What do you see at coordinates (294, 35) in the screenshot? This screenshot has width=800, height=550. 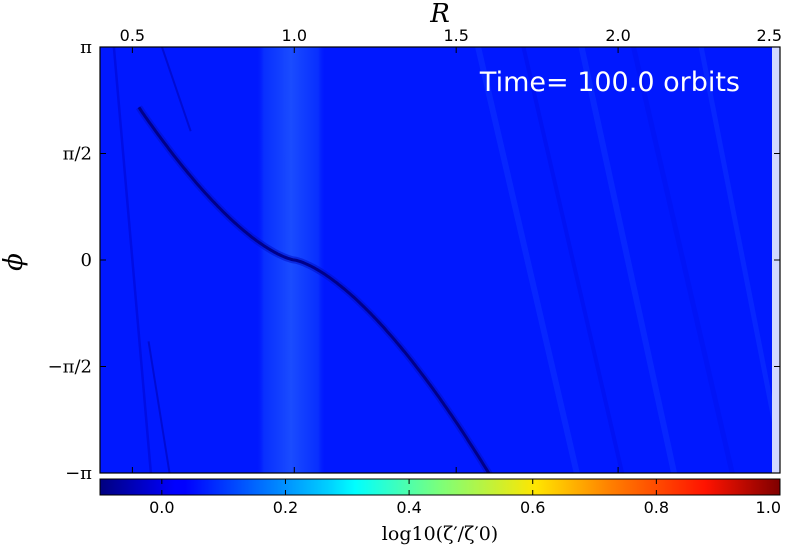 I see `x-tick-label: 1.0` at bounding box center [294, 35].